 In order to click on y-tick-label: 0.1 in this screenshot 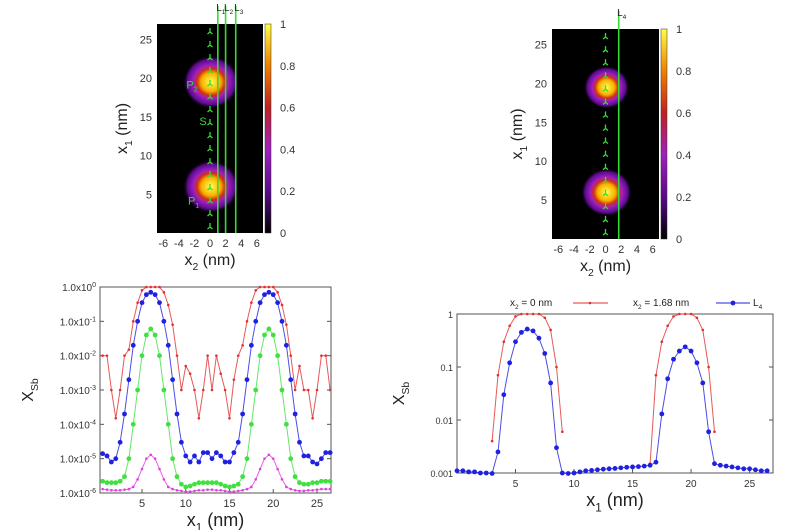, I will do `click(446, 368)`.